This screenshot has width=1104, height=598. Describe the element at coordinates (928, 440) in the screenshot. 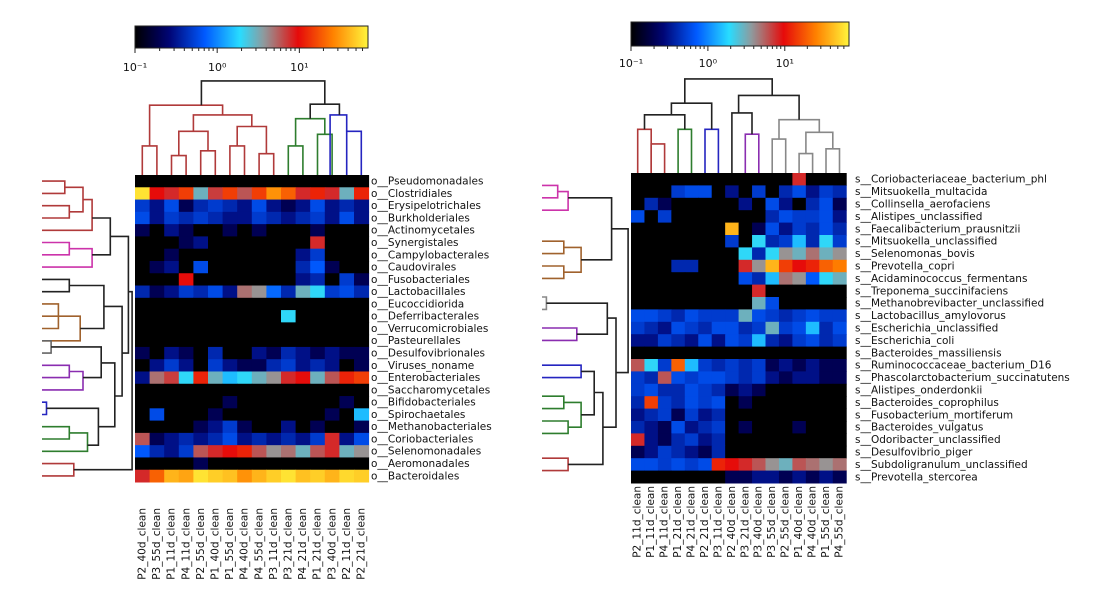

I see `row-label: s__Odoribacter_unclassified` at that location.